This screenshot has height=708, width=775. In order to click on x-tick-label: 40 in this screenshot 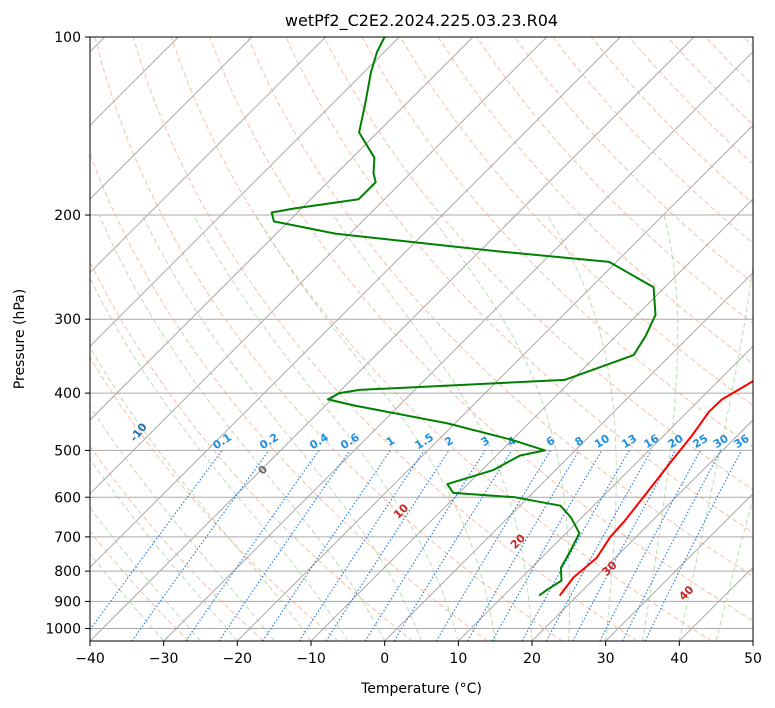, I will do `click(679, 659)`.